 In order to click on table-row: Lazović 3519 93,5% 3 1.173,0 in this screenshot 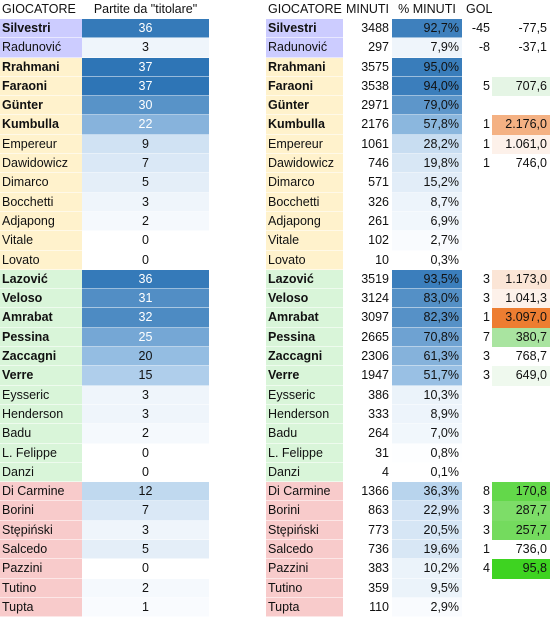, I will do `click(408, 279)`.